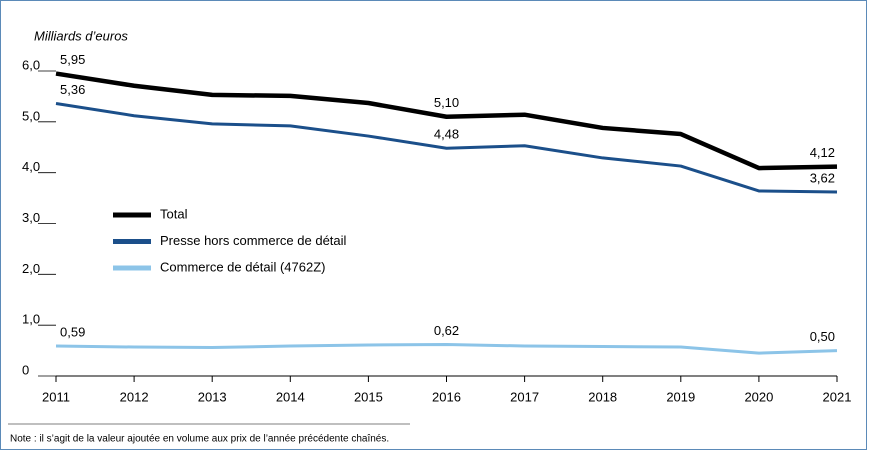  Describe the element at coordinates (81, 35) in the screenshot. I see `y-axis-label: Milliards d’euros` at that location.